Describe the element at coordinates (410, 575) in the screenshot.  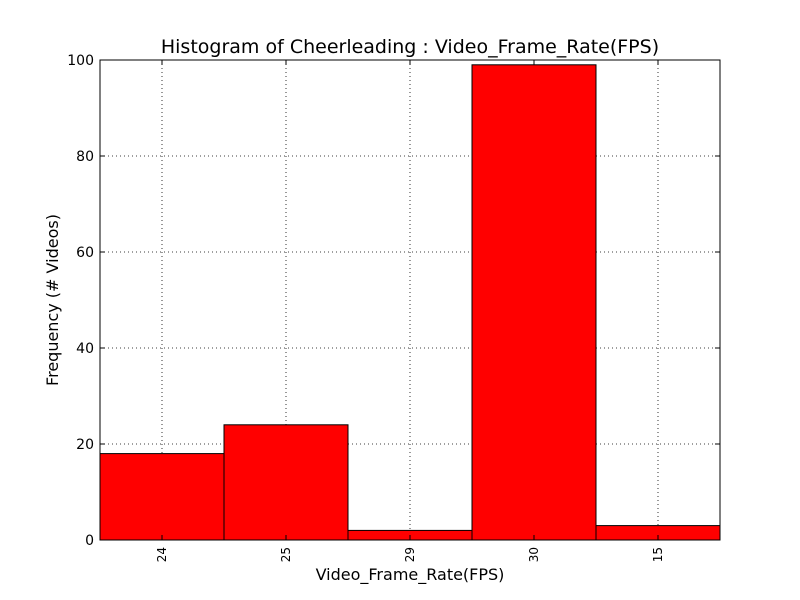
I see `x-axis-label: Video_Frame_Rate(FPS)` at that location.